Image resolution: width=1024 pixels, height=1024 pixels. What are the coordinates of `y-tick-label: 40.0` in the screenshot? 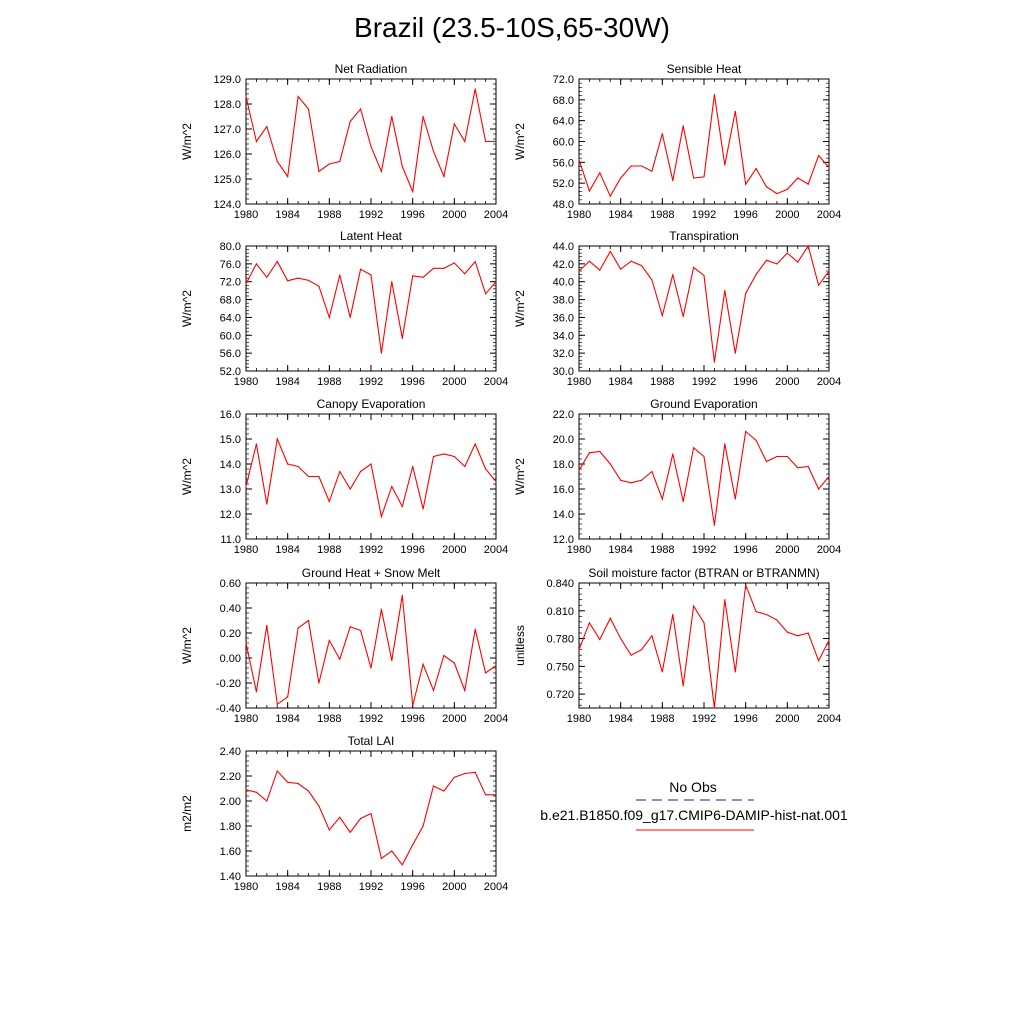 It's located at (563, 283).